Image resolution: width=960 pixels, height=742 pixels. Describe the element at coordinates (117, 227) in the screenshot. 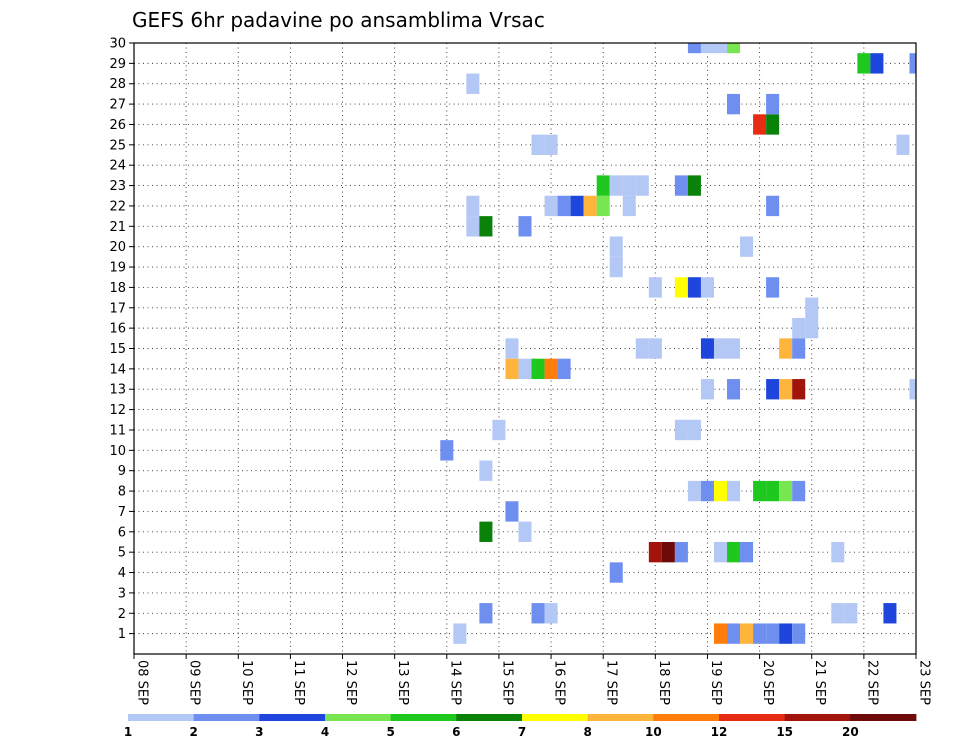

I see `y-tick-label: 21` at that location.